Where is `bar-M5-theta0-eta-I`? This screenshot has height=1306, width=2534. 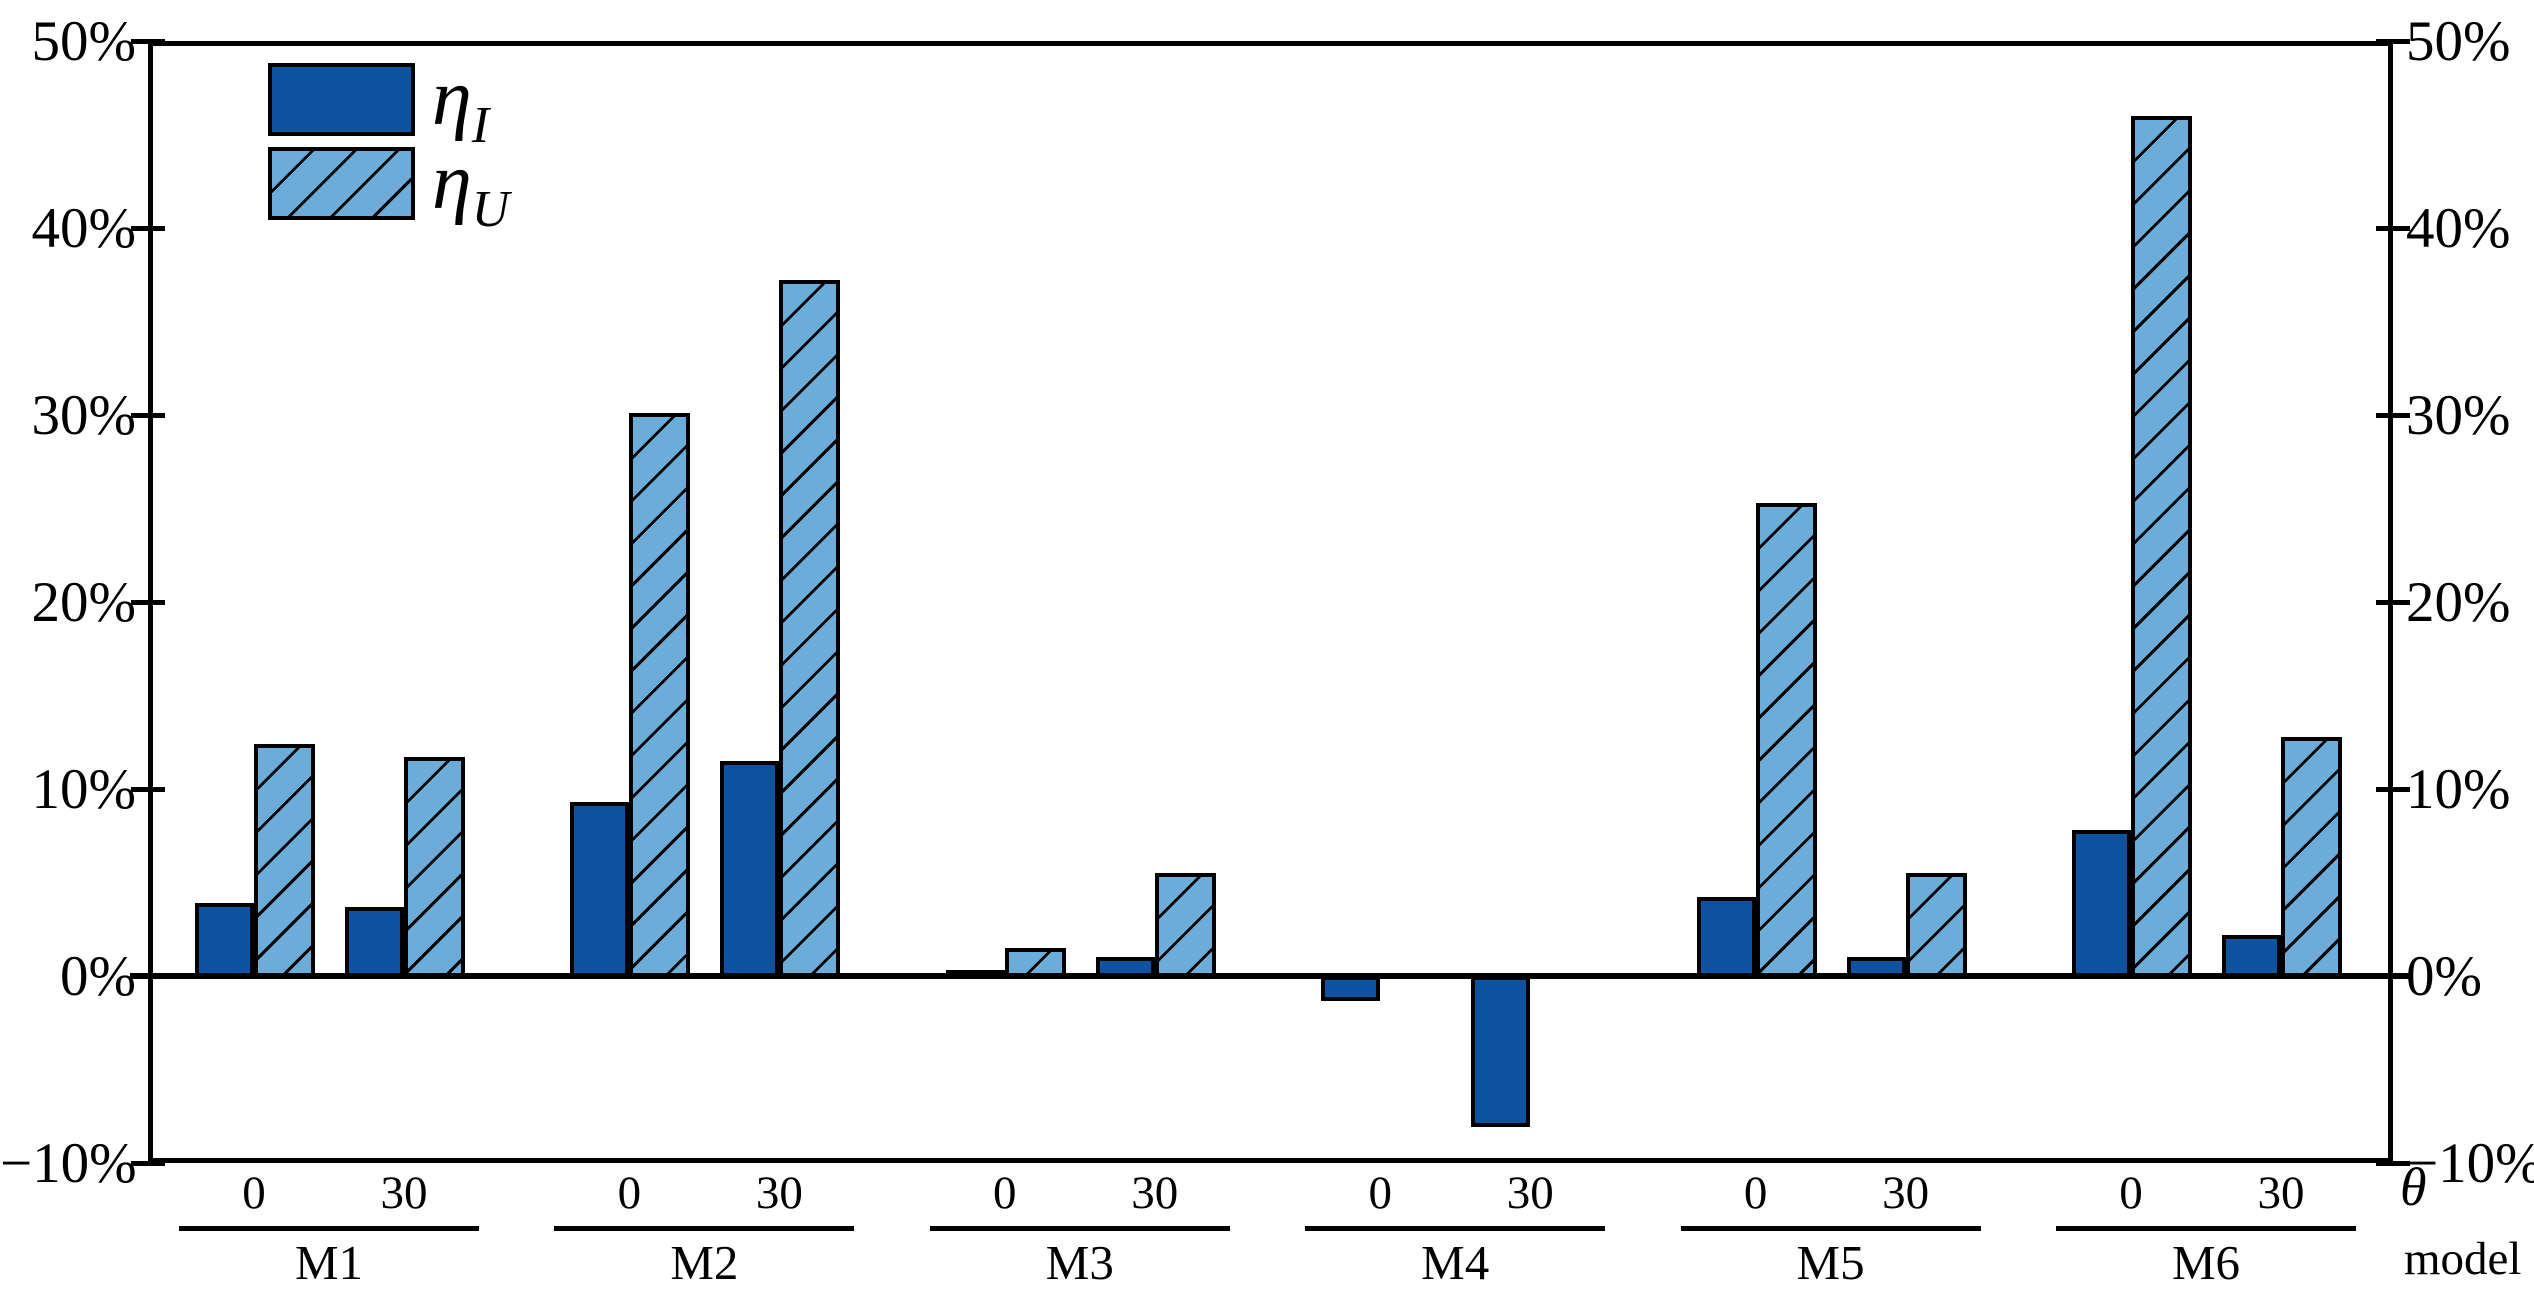
bar-M5-theta0-eta-I is located at coordinates (1726, 938).